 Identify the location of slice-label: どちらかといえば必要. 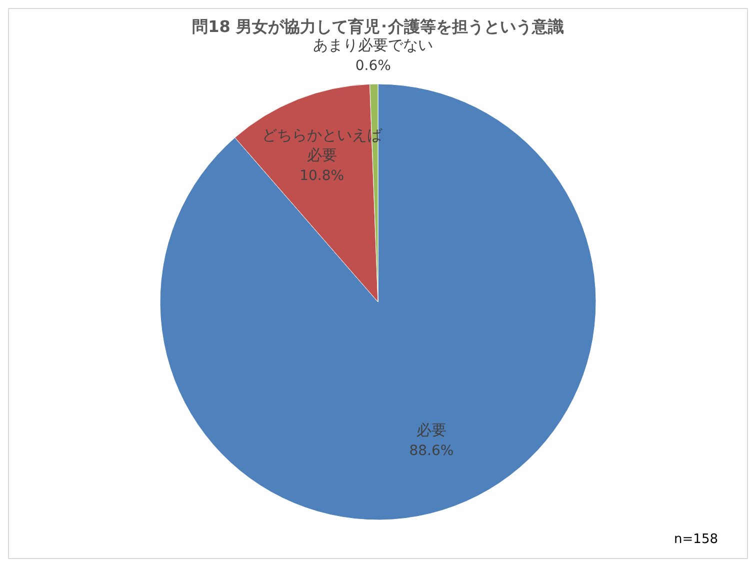
(322, 145).